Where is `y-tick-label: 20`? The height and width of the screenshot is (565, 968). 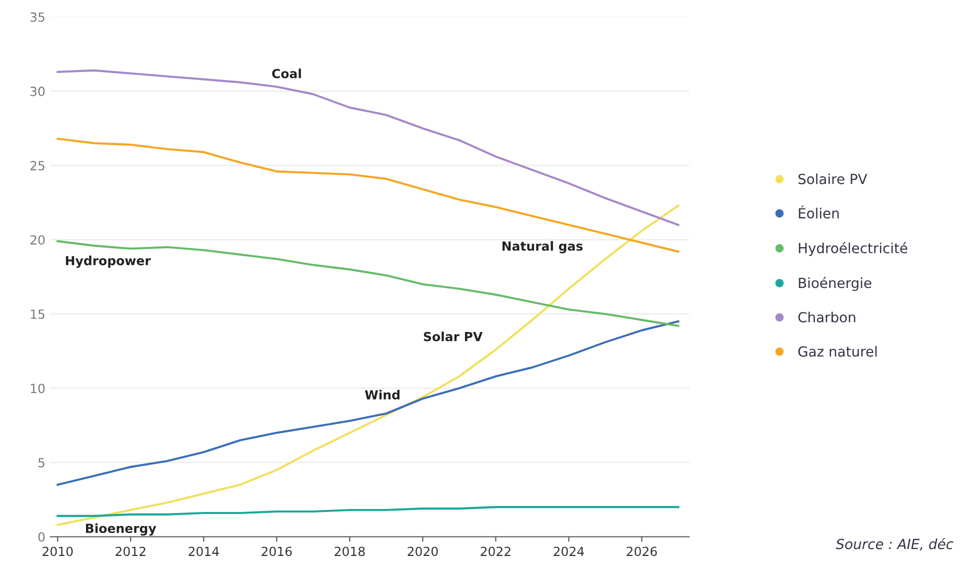 y-tick-label: 20 is located at coordinates (37, 240).